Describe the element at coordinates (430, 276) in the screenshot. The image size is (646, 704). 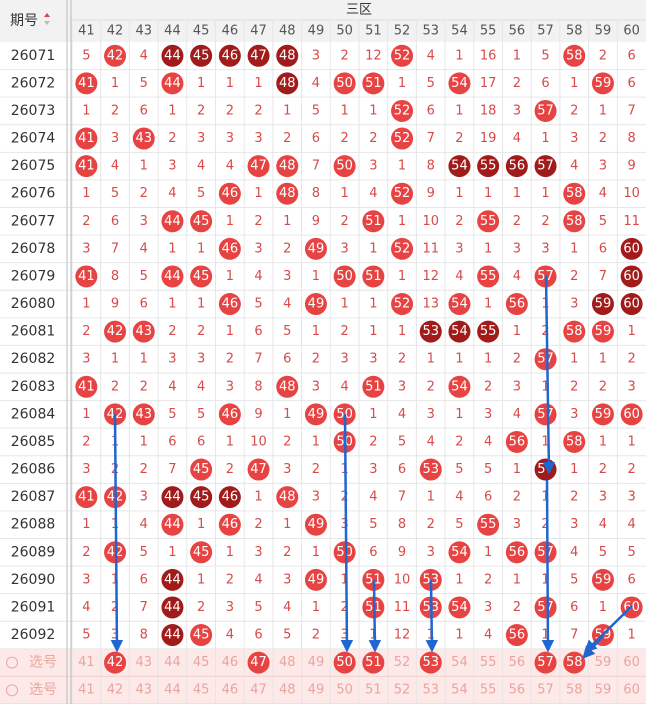
I see `miss-count: 12` at that location.